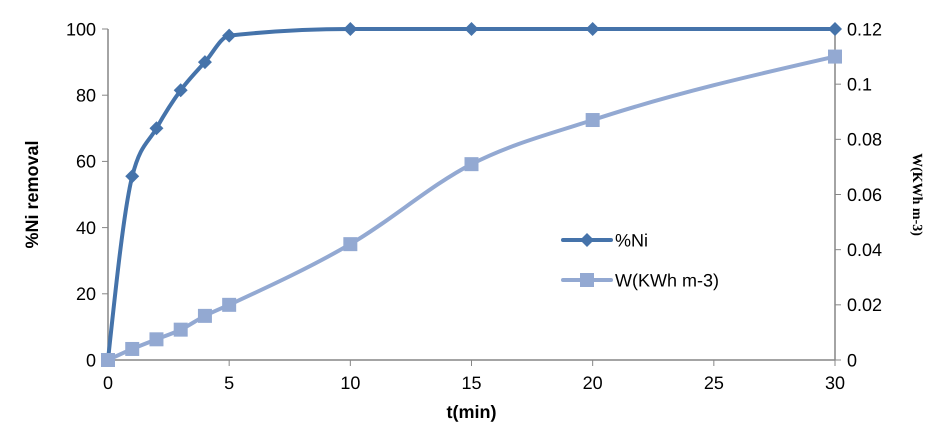 Image resolution: width=931 pixels, height=432 pixels. I want to click on x-tick-label: 15, so click(471, 383).